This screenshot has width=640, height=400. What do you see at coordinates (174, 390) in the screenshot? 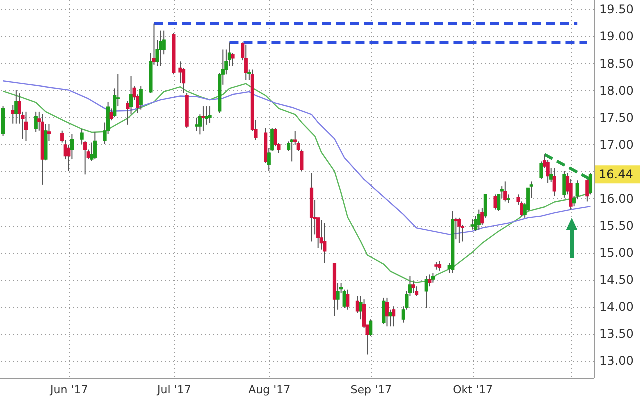
I see `x-tick-label: Jul '17` at bounding box center [174, 390].